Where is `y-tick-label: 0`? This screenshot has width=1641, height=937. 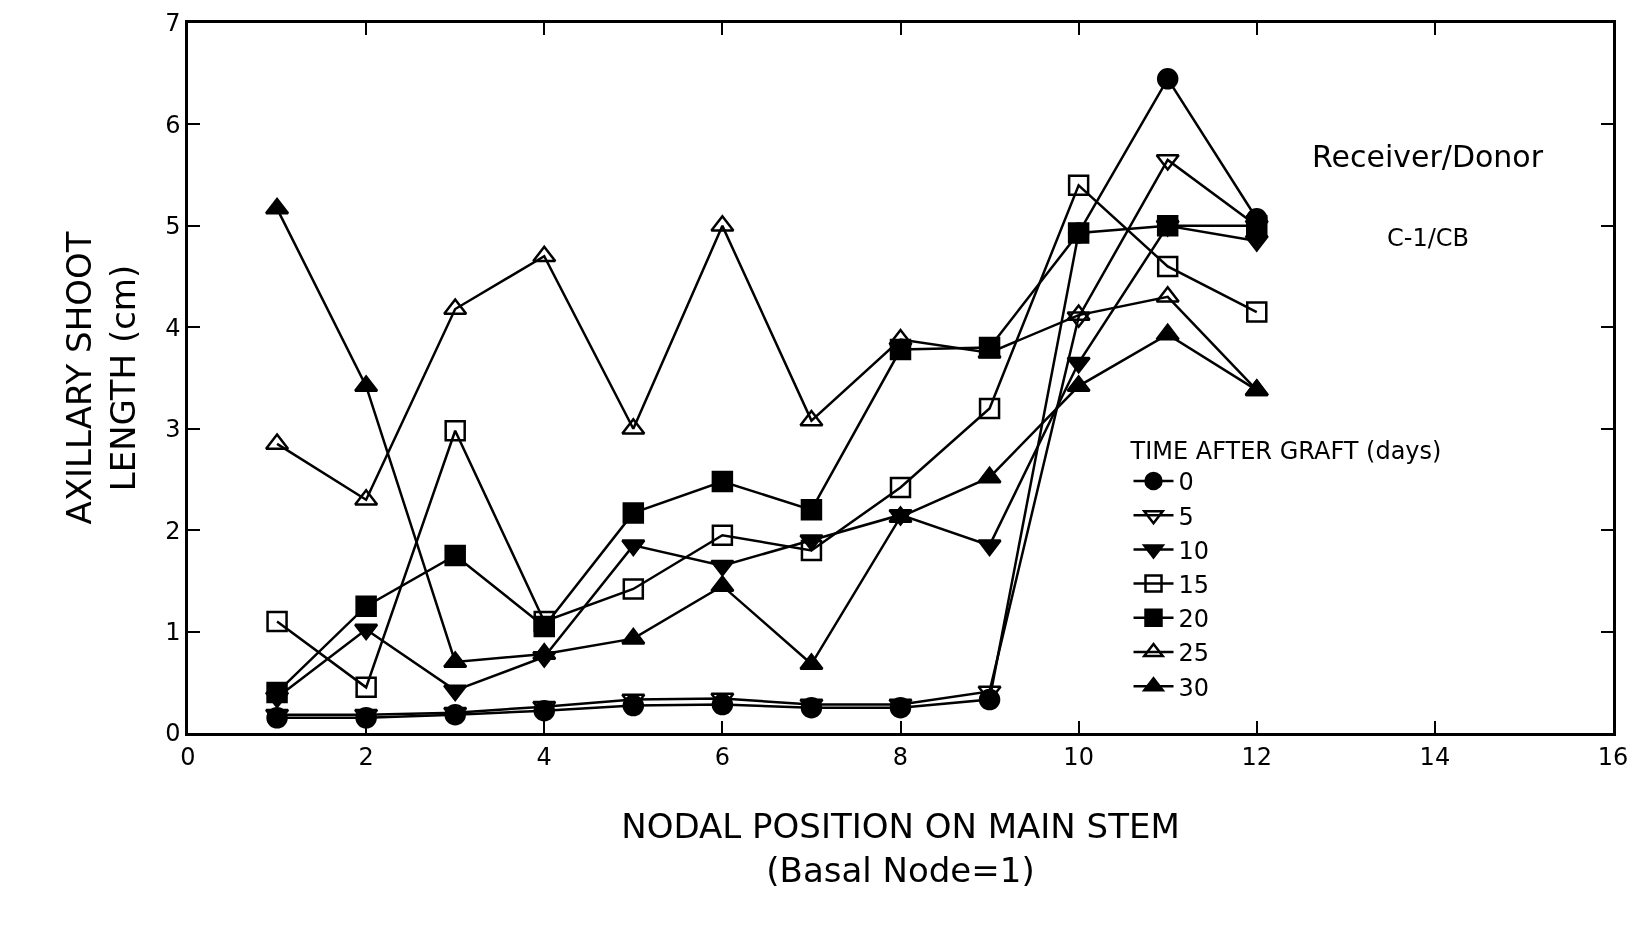
y-tick-label: 0 is located at coordinates (173, 733).